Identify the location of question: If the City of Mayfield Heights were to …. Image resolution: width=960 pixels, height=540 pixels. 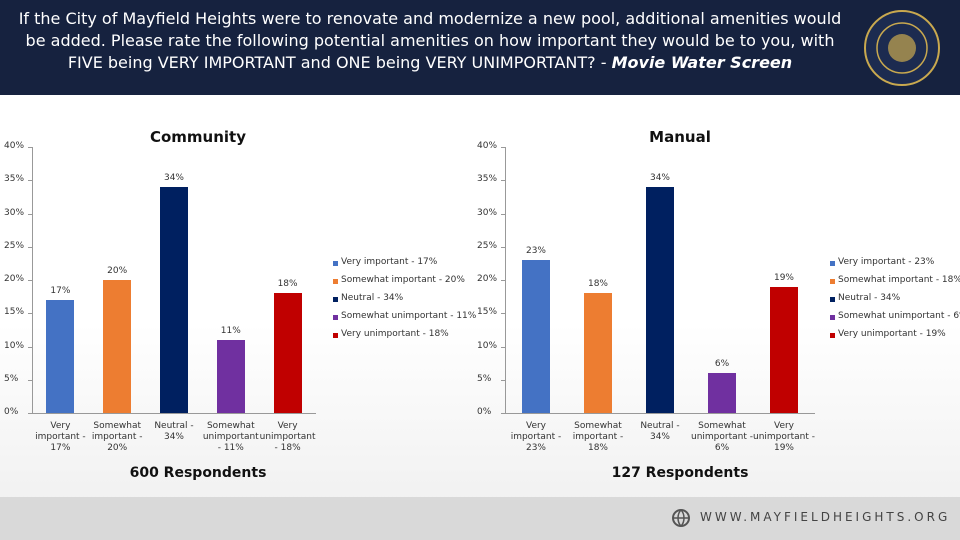
(430, 41).